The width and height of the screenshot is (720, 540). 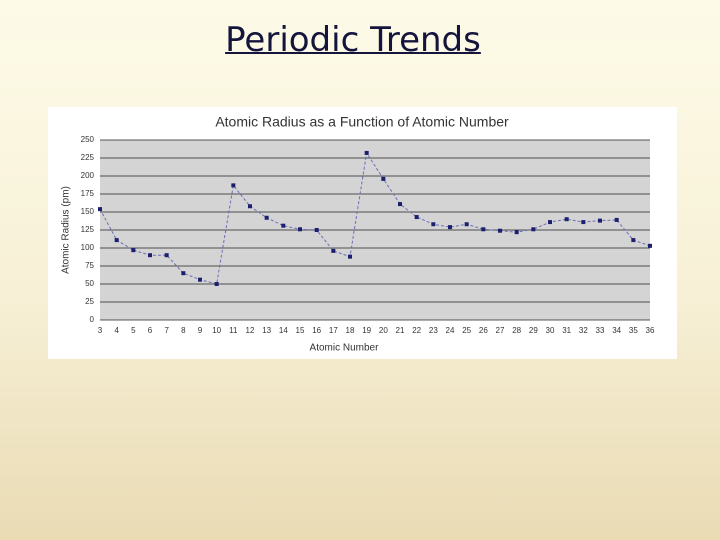 I want to click on x-tick-label: 31, so click(x=566, y=330).